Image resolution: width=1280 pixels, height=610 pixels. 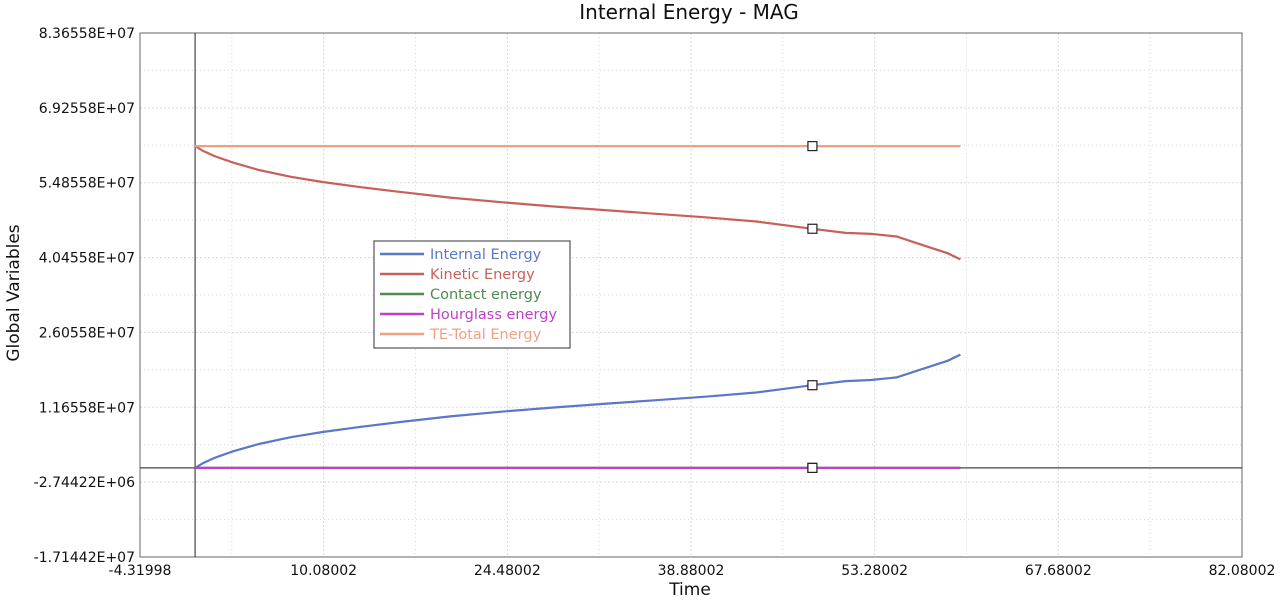 What do you see at coordinates (87, 333) in the screenshot?
I see `y-tick-label: 2.60558E+07` at bounding box center [87, 333].